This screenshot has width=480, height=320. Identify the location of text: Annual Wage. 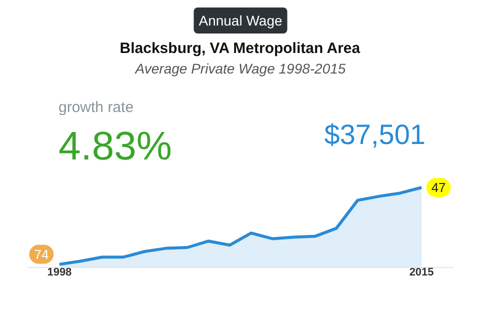
(240, 20).